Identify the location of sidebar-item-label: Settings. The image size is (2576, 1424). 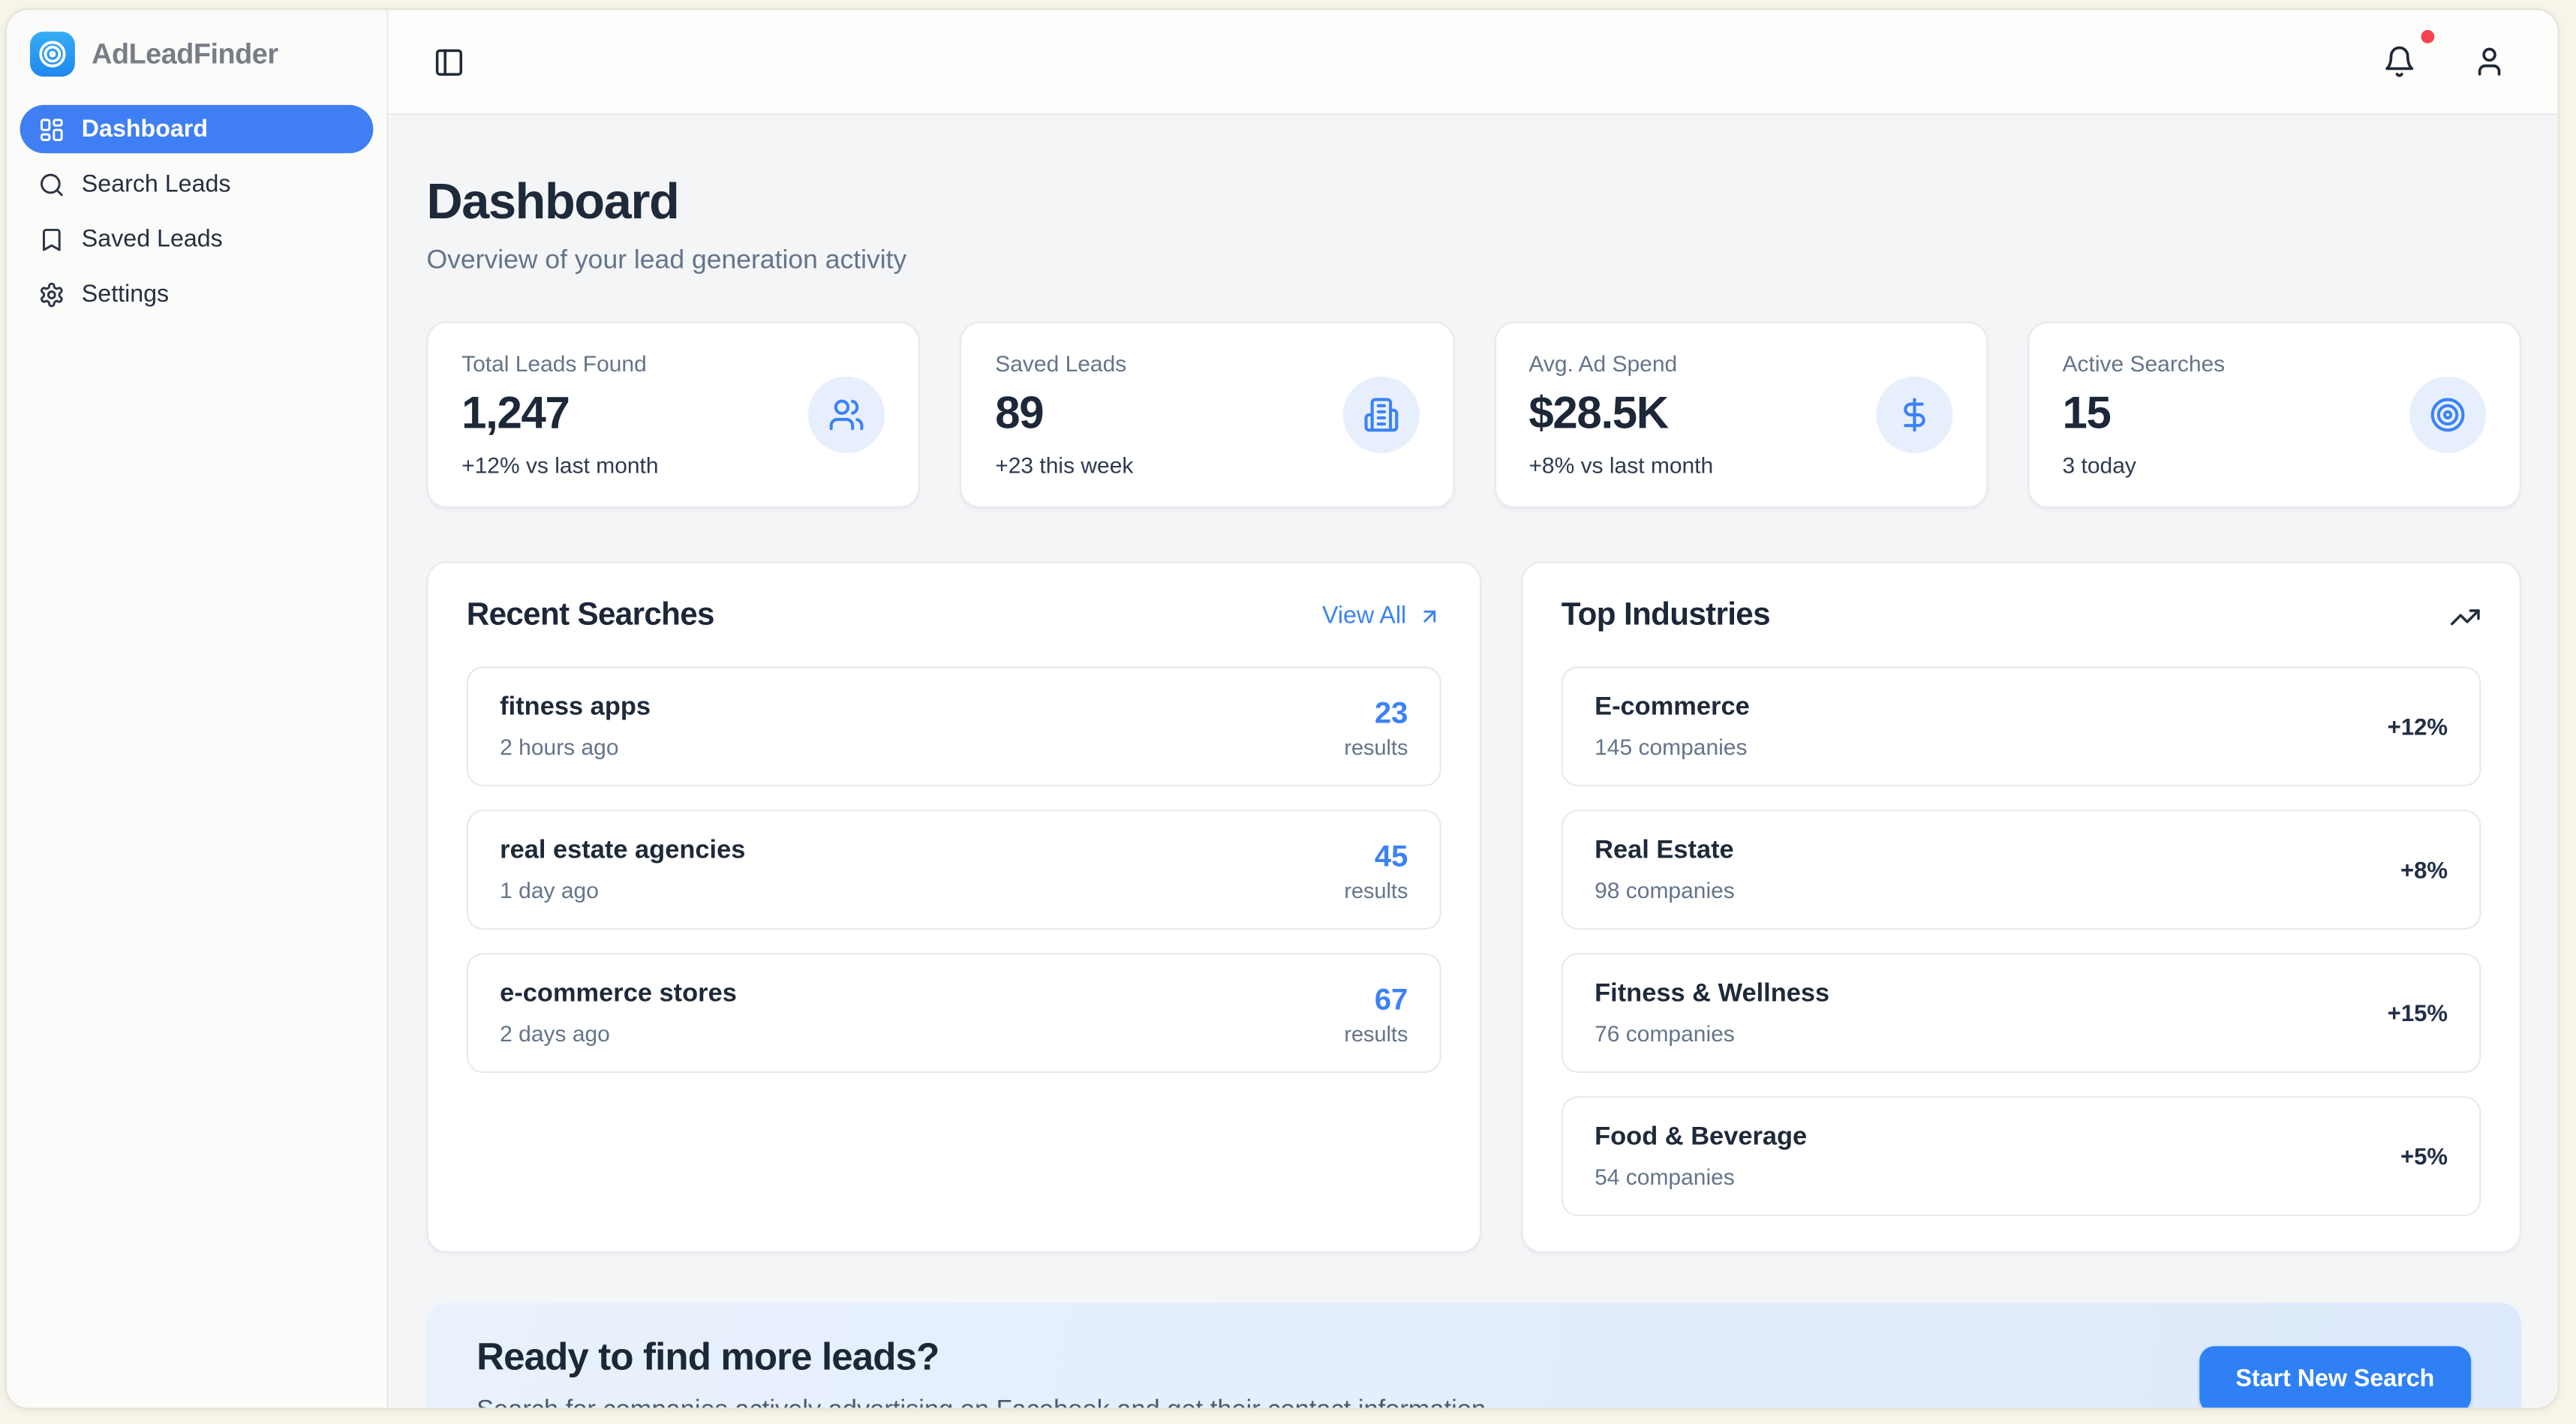
(125, 294).